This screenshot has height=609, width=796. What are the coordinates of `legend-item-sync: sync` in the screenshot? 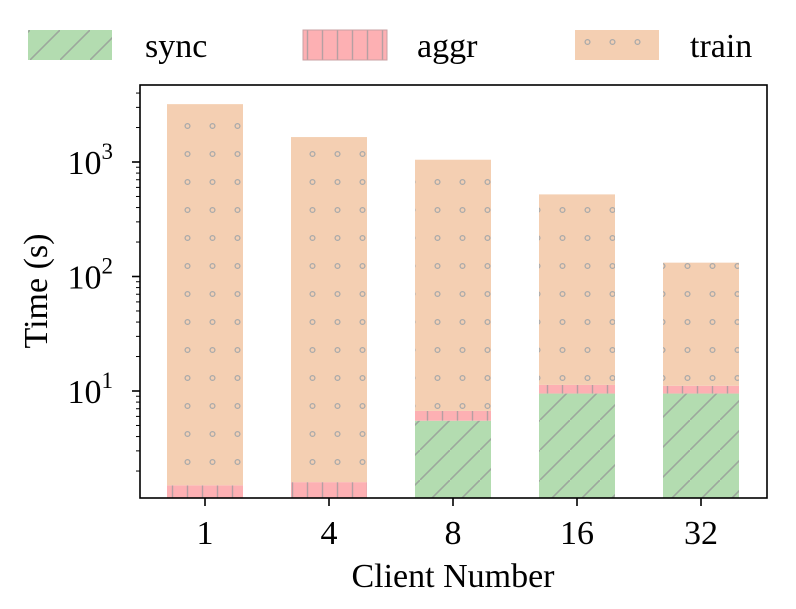 It's located at (117, 46).